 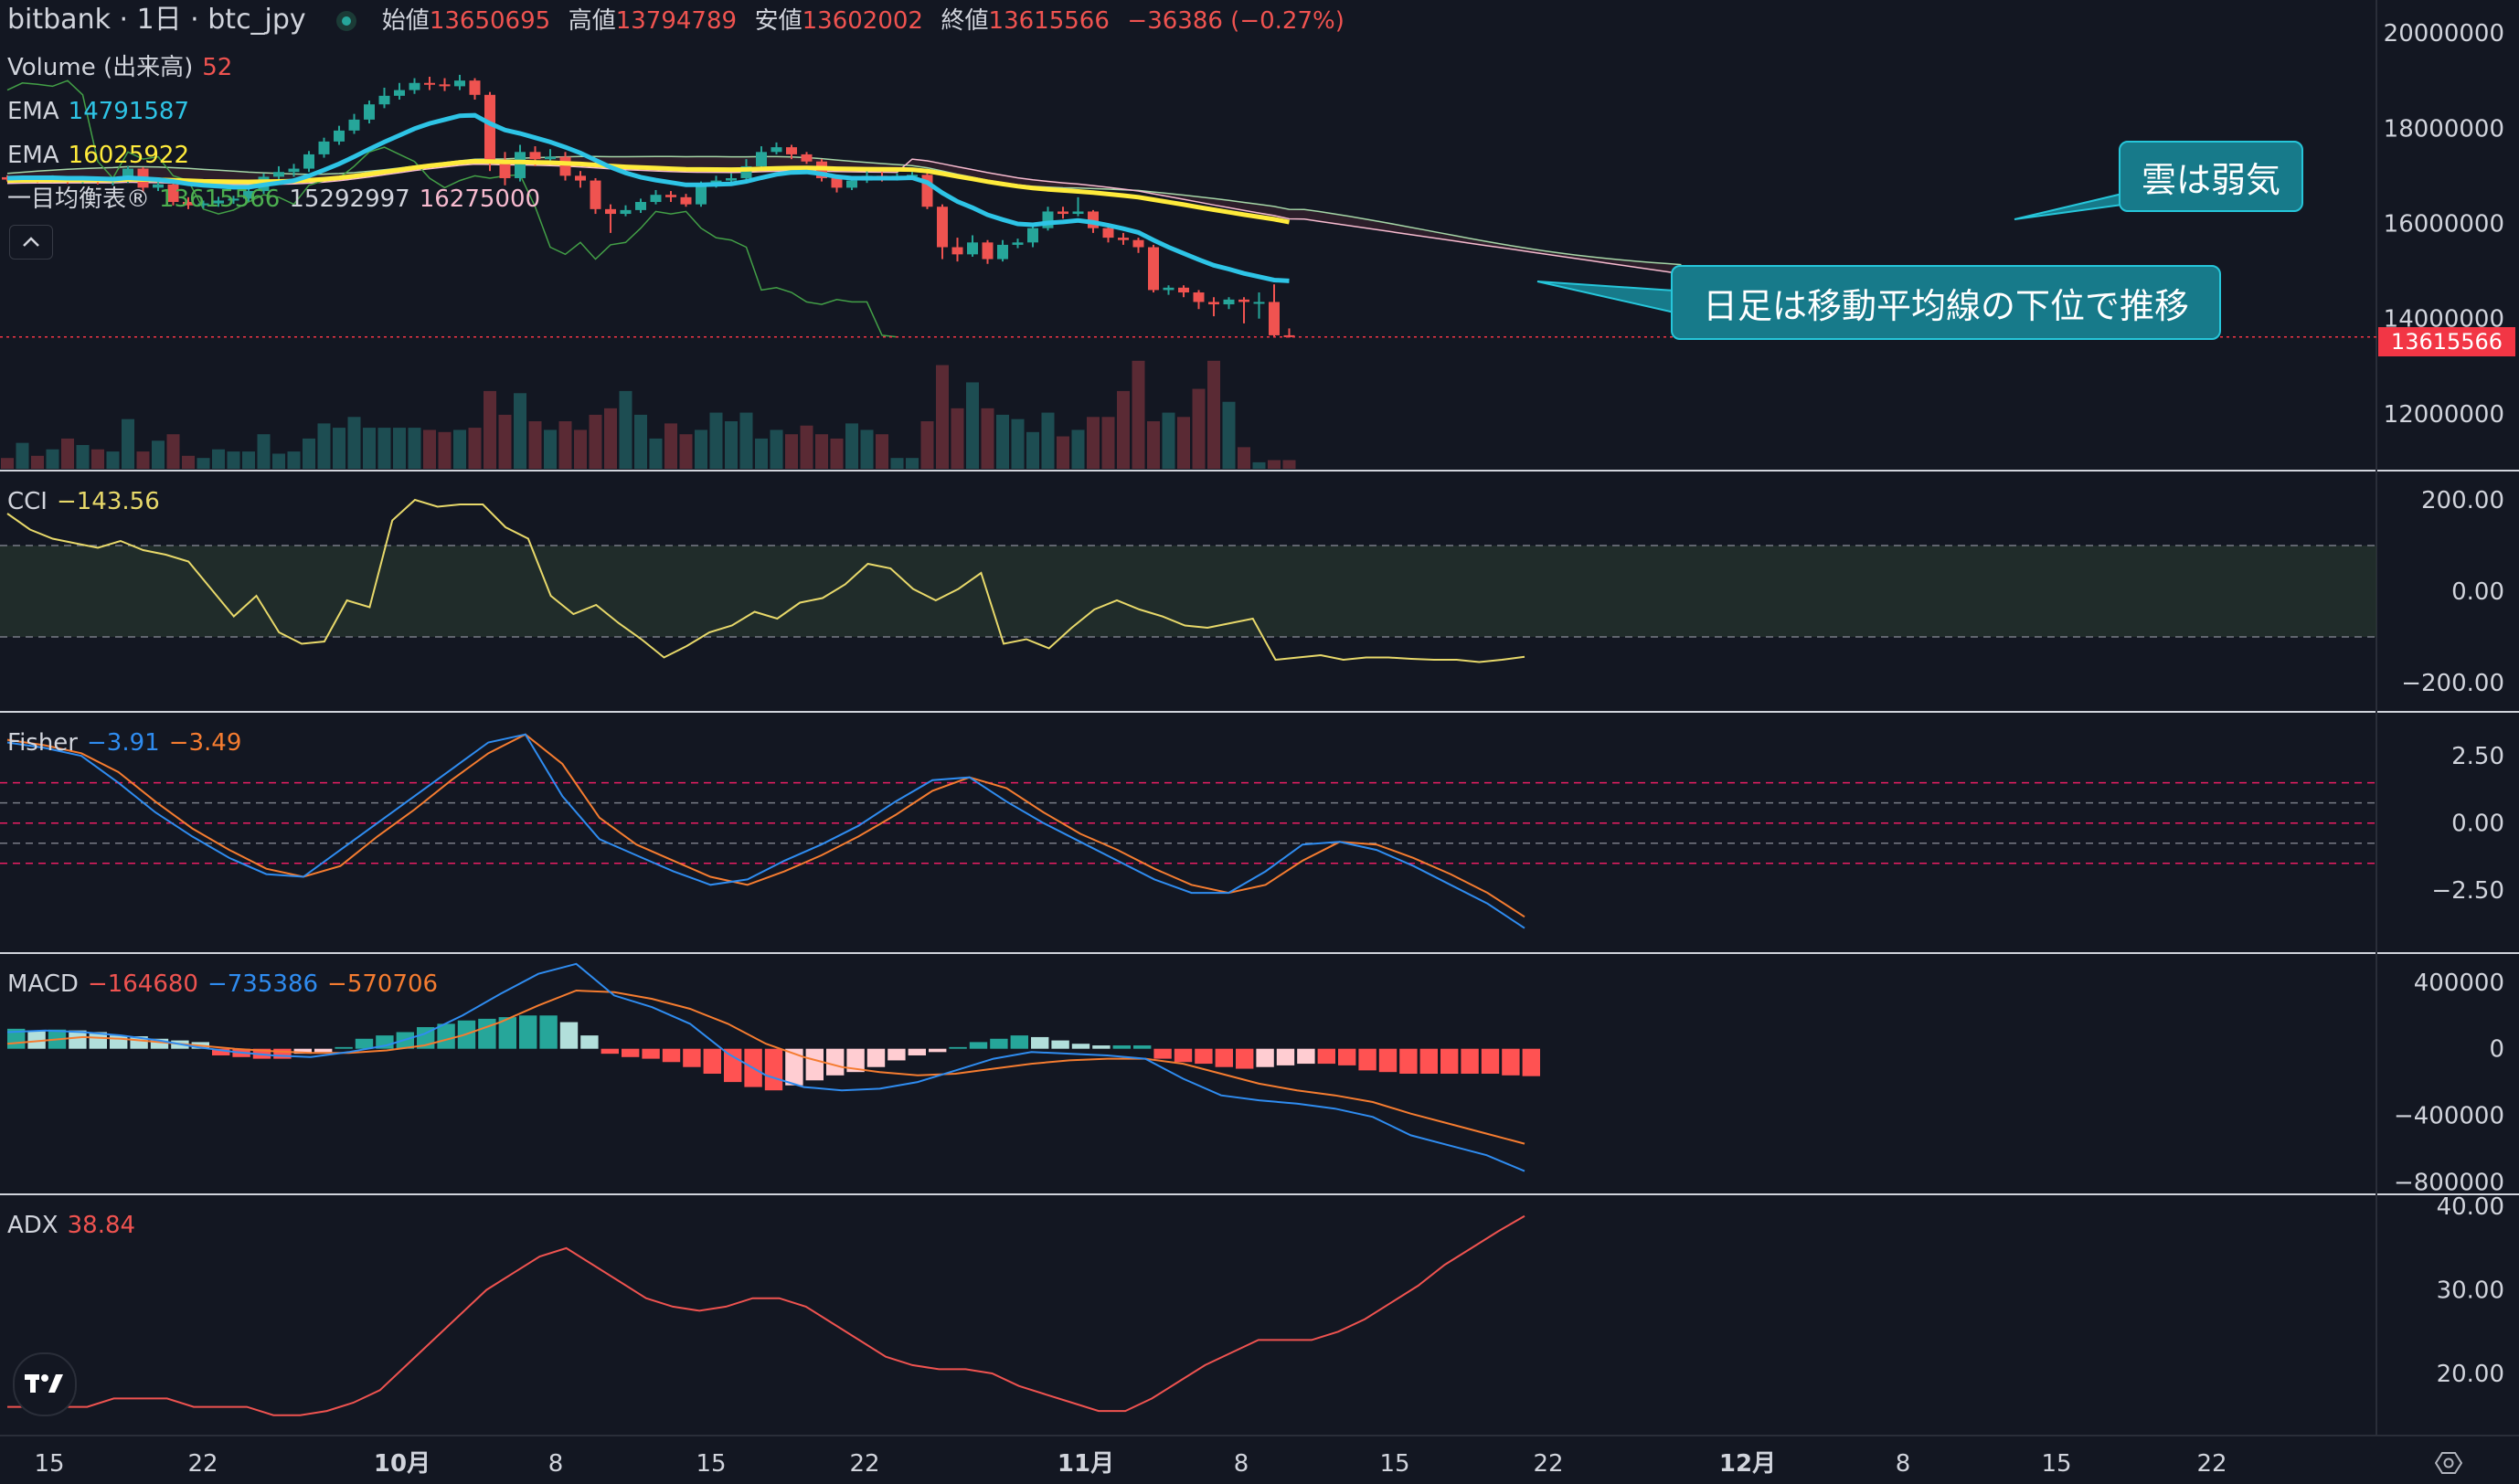 What do you see at coordinates (278, 199) in the screenshot?
I see `ichimoku-legend: 一目均衡表® 13615566 15292997 16275000` at bounding box center [278, 199].